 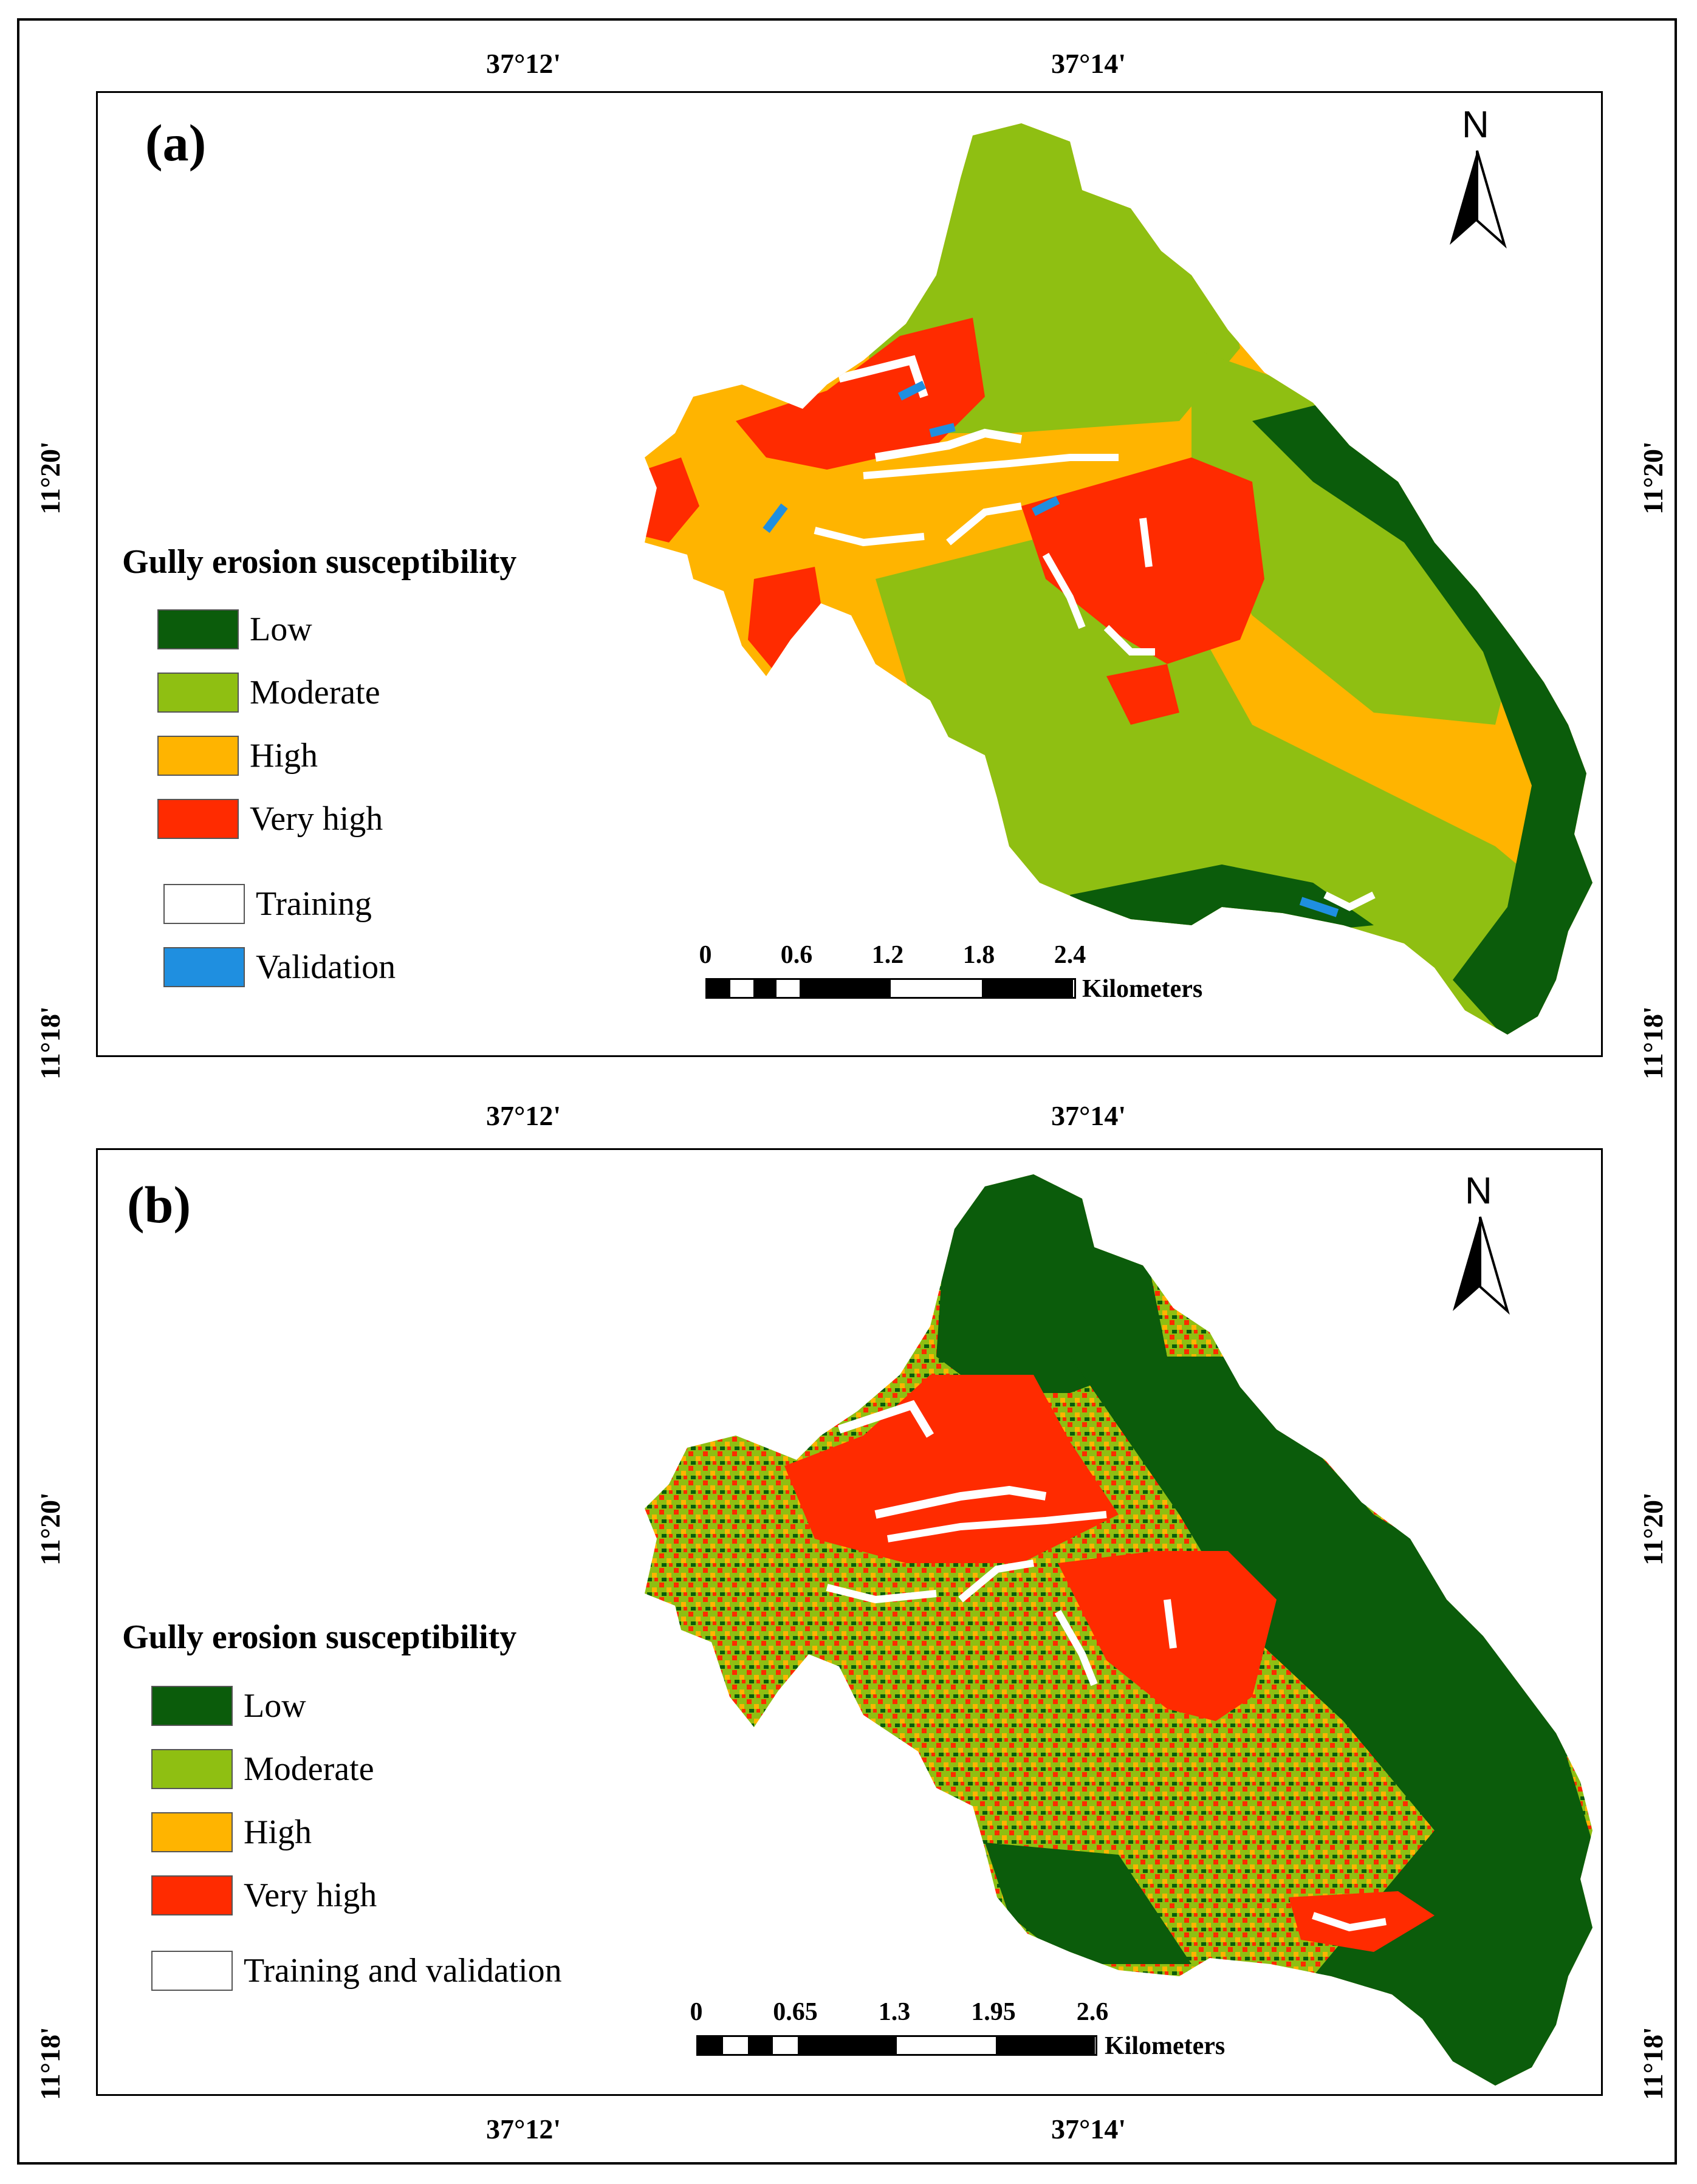 I want to click on scale-tick: 0.65, so click(x=795, y=2012).